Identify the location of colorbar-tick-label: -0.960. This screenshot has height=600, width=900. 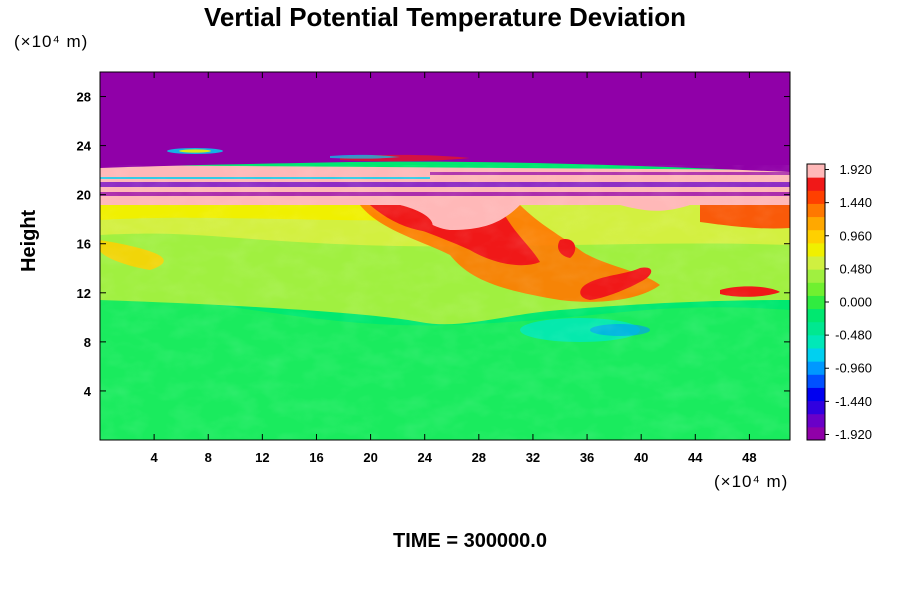
(853, 368).